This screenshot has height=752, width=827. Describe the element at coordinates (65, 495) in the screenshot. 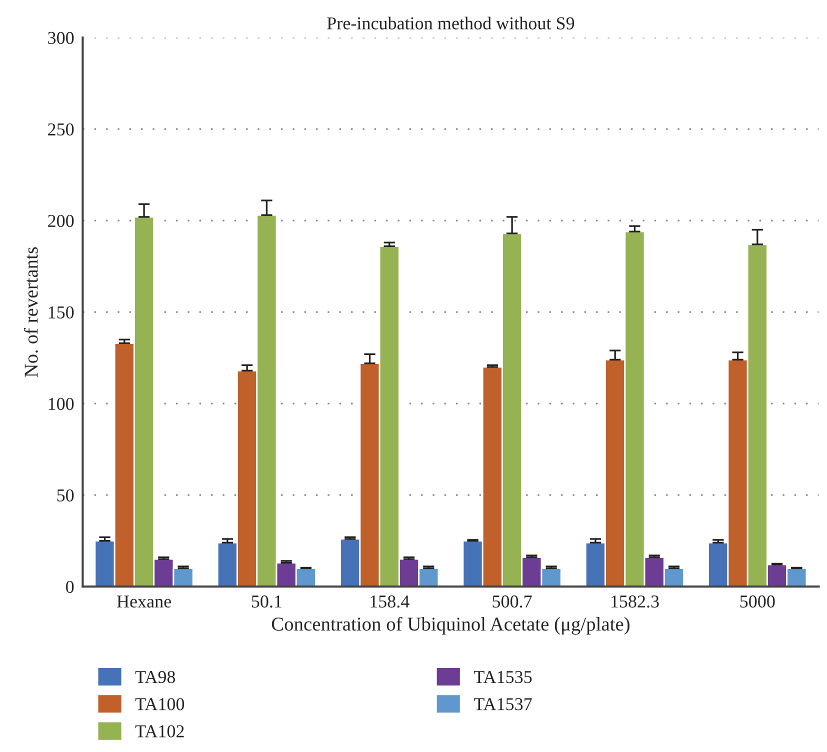

I see `y-tick-label: 50` at that location.